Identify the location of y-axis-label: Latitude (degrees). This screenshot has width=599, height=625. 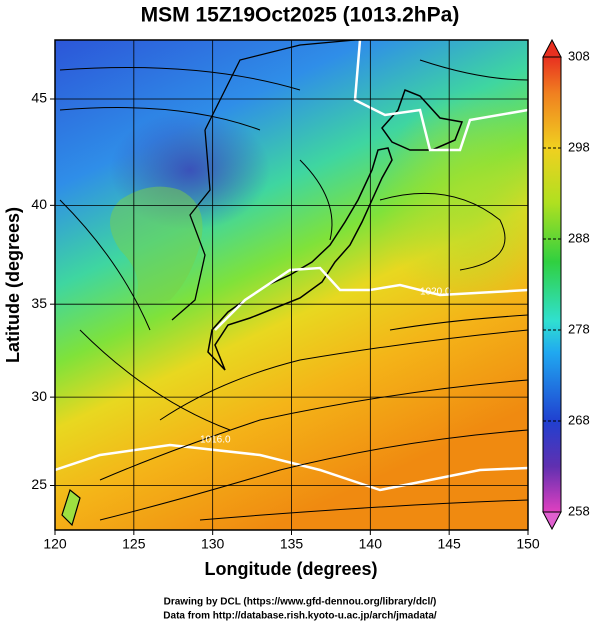
(13, 285).